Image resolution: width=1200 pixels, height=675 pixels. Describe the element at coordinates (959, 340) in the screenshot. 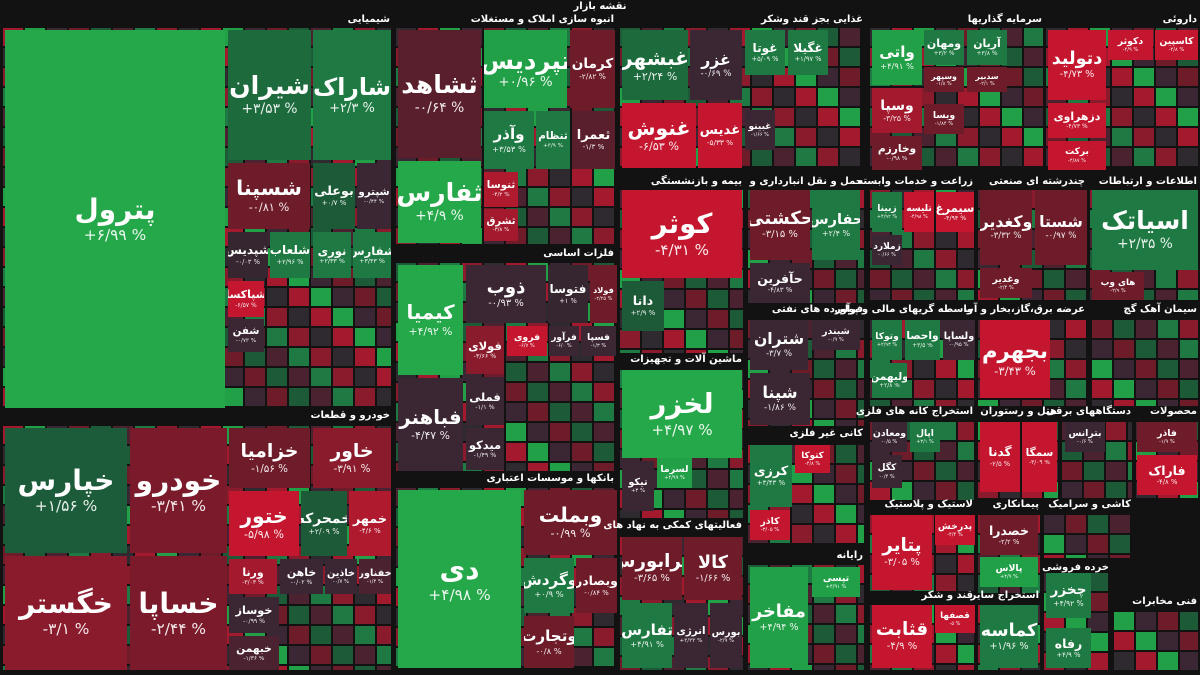

I see `stock-tile: ولساپا -۰/۹۵ %` at that location.